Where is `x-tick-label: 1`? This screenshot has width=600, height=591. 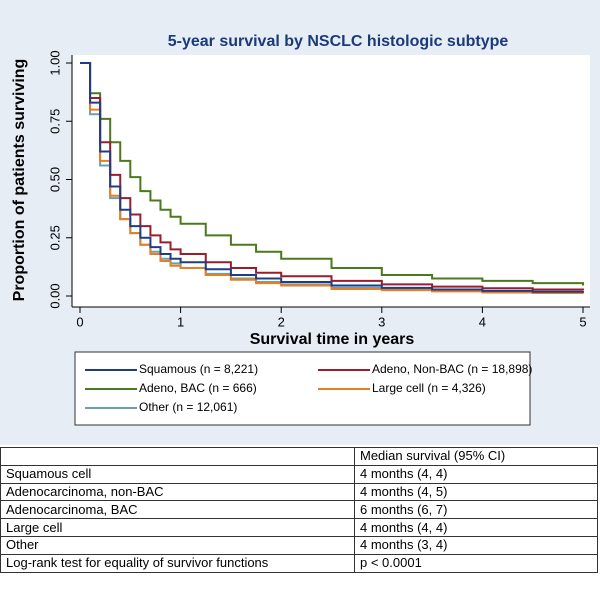 x-tick-label: 1 is located at coordinates (180, 321).